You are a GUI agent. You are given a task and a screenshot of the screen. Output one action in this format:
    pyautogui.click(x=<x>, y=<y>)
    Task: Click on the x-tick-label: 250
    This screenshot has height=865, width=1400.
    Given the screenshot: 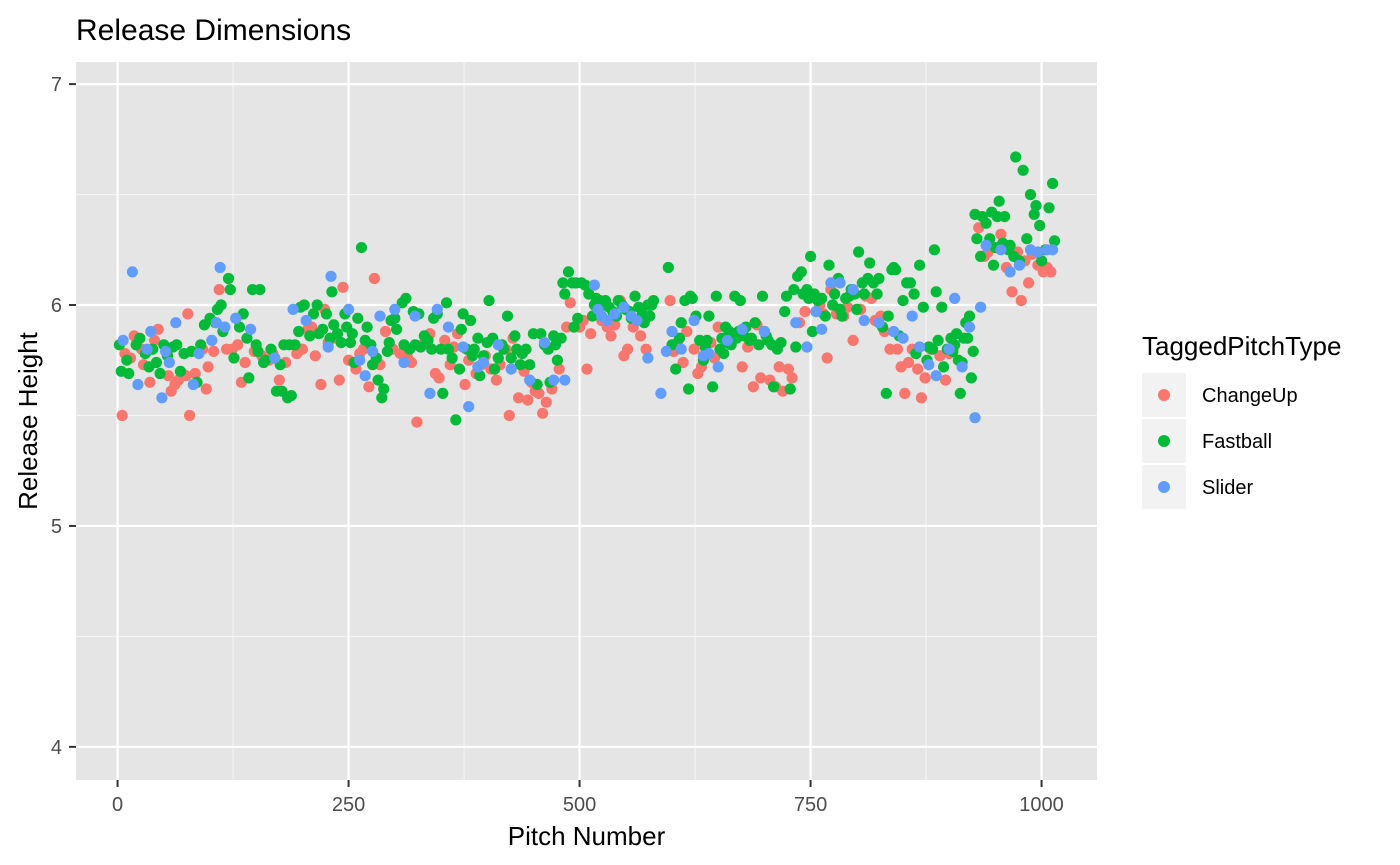 What is the action you would take?
    pyautogui.click(x=348, y=805)
    